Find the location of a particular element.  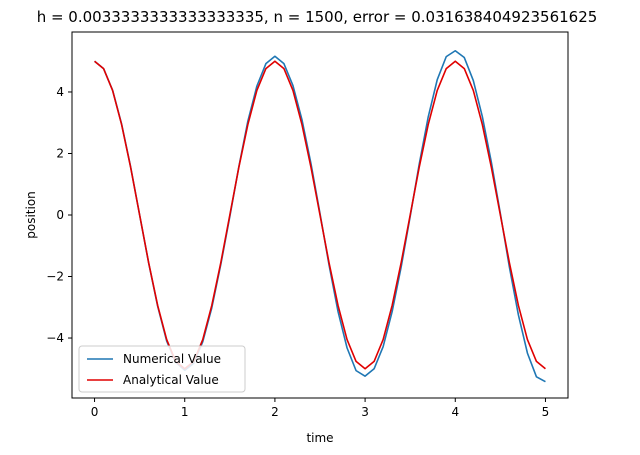

x-tick-label: 4 is located at coordinates (455, 412).